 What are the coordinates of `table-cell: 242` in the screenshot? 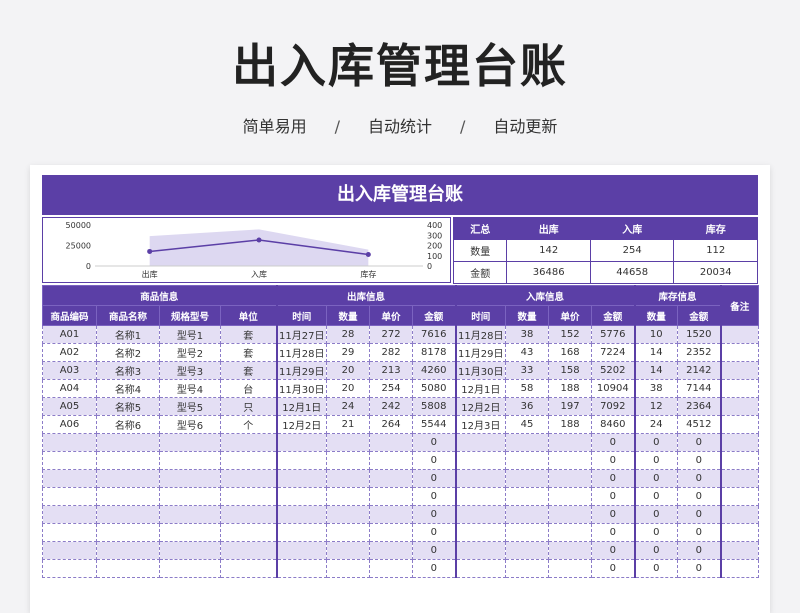 It's located at (391, 406).